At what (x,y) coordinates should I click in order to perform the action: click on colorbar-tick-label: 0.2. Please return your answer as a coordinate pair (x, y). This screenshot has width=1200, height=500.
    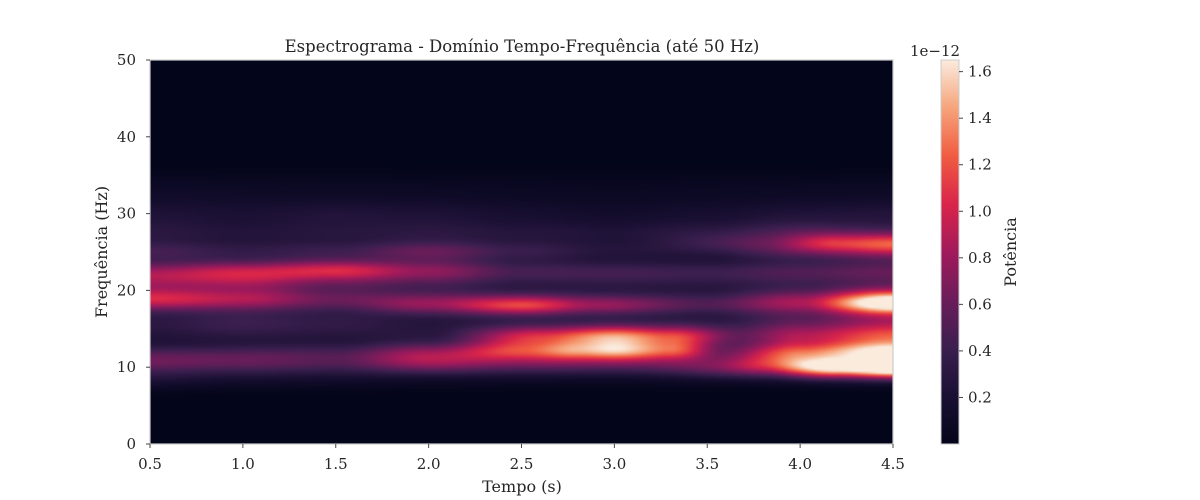
    Looking at the image, I should click on (980, 397).